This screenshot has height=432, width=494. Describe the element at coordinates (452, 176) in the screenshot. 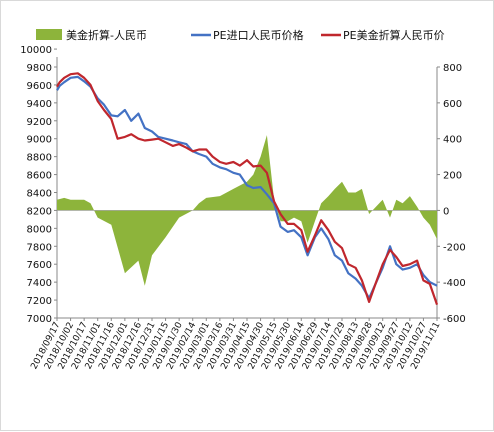

I see `y-right-tick-label: 200` at that location.